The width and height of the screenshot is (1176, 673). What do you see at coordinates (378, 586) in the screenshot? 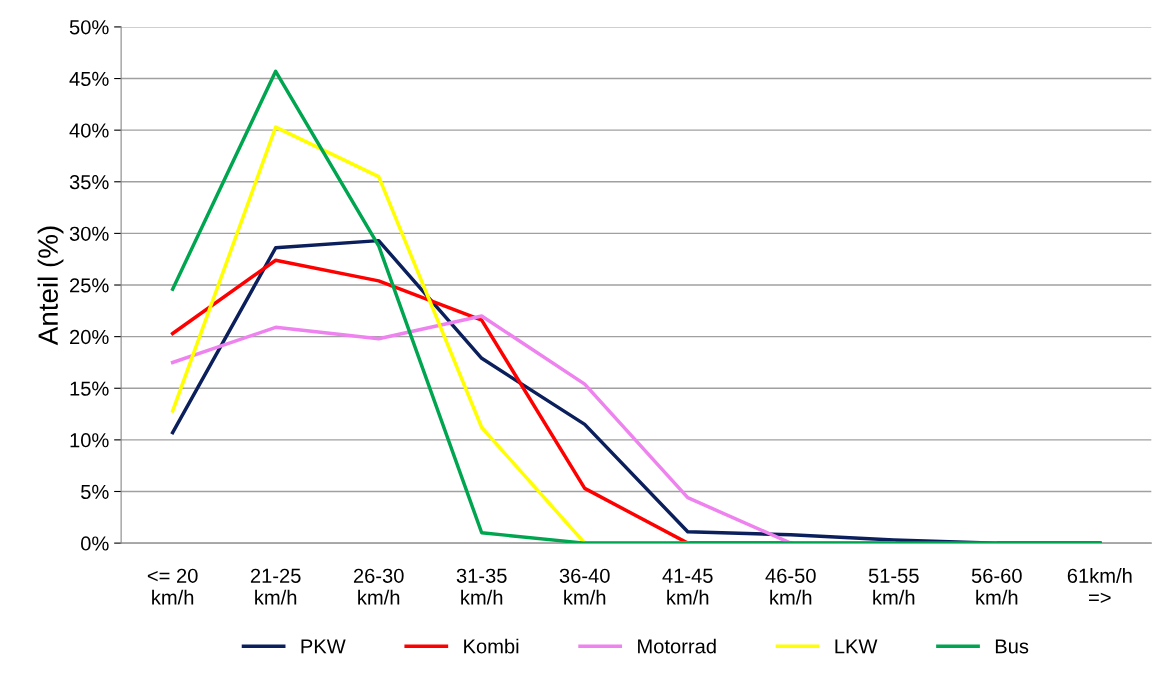
I see `x-tick-label: 26-30 km/h` at bounding box center [378, 586].